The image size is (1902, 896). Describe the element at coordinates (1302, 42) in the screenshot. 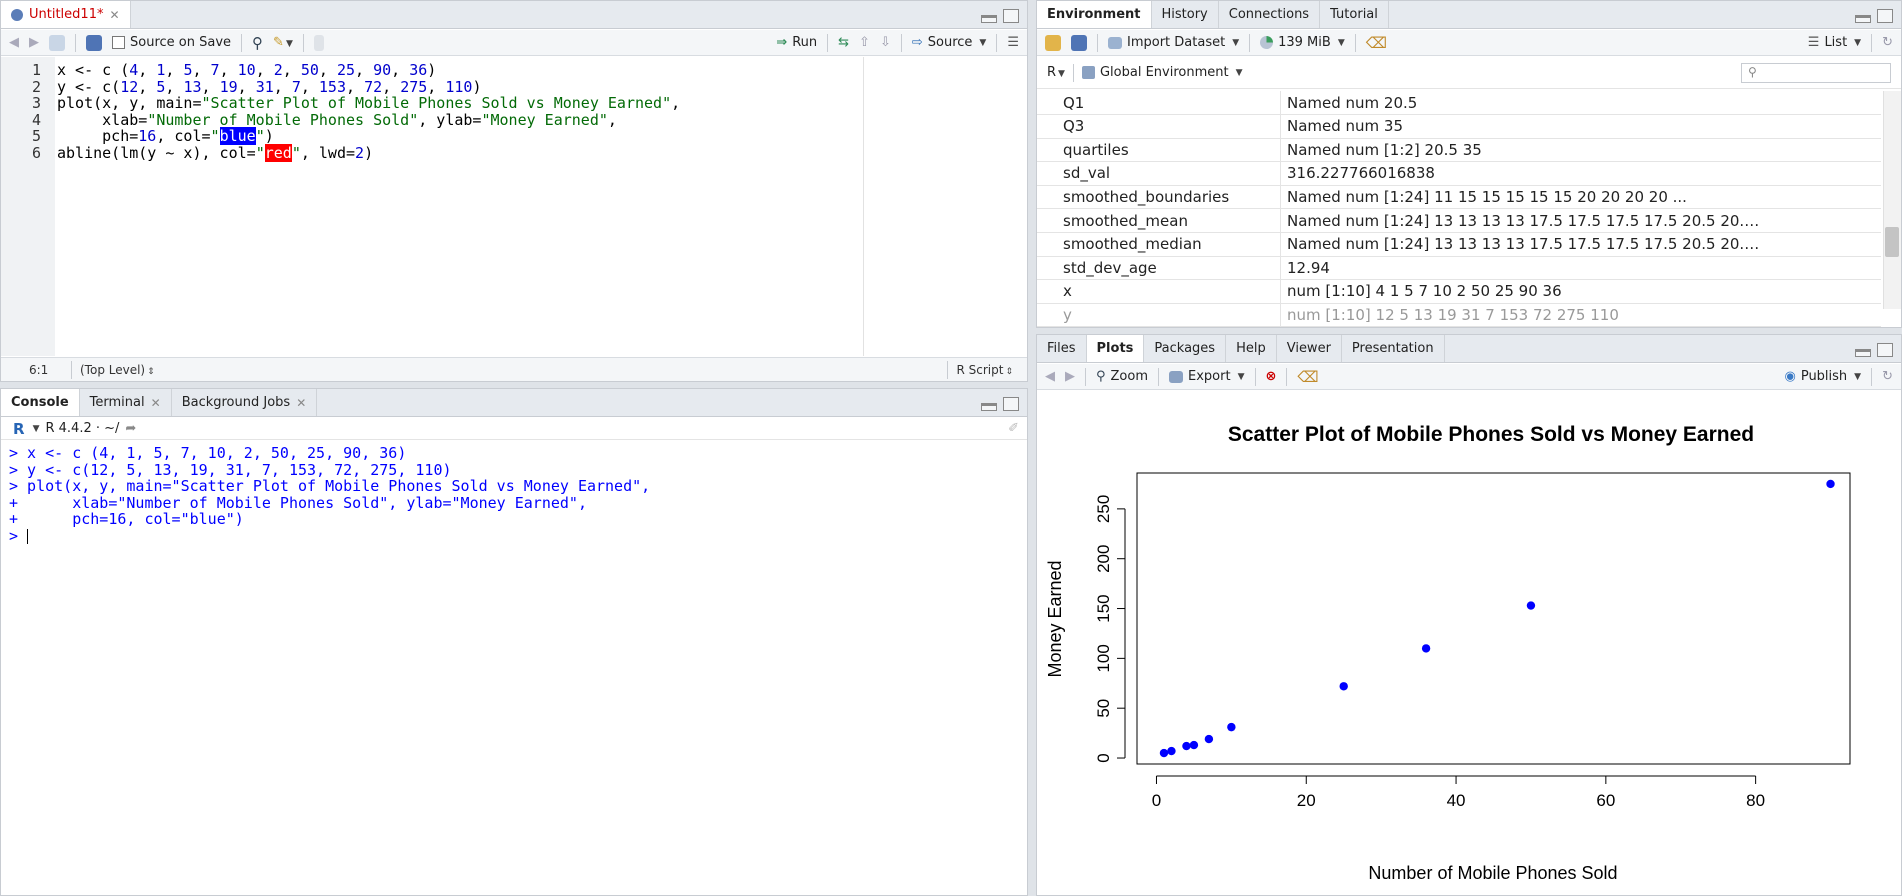

I see `memory-usage-button: 139 MiB ▼` at that location.